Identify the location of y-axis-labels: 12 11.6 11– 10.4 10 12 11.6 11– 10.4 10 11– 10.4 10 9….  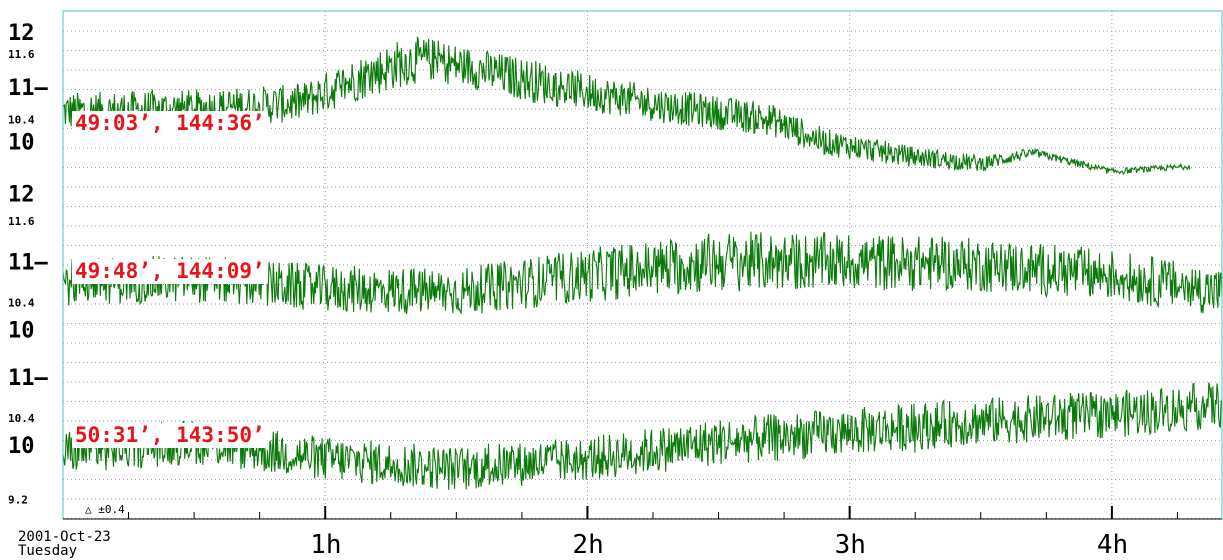
(28, 264).